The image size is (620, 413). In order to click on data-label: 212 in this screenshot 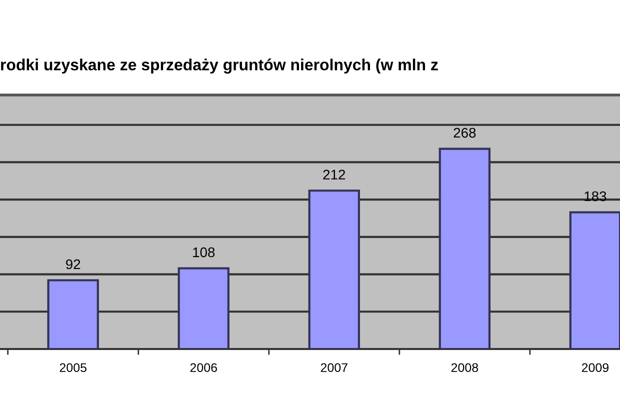, I will do `click(334, 175)`.